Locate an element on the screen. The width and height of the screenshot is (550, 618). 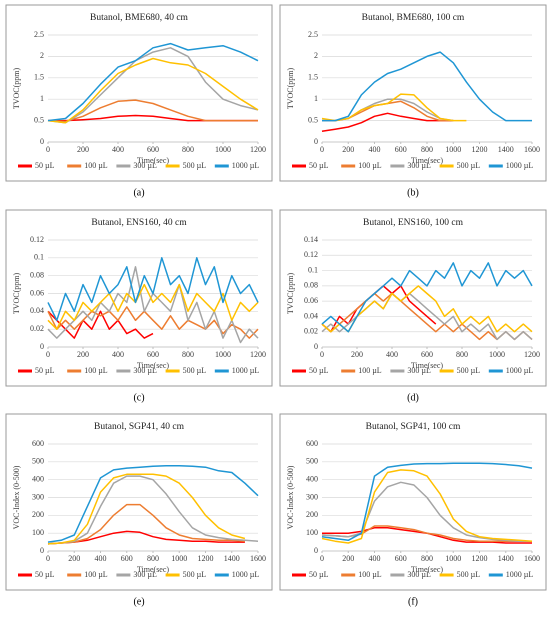
y-tick-label: 300 is located at coordinates (38, 496).